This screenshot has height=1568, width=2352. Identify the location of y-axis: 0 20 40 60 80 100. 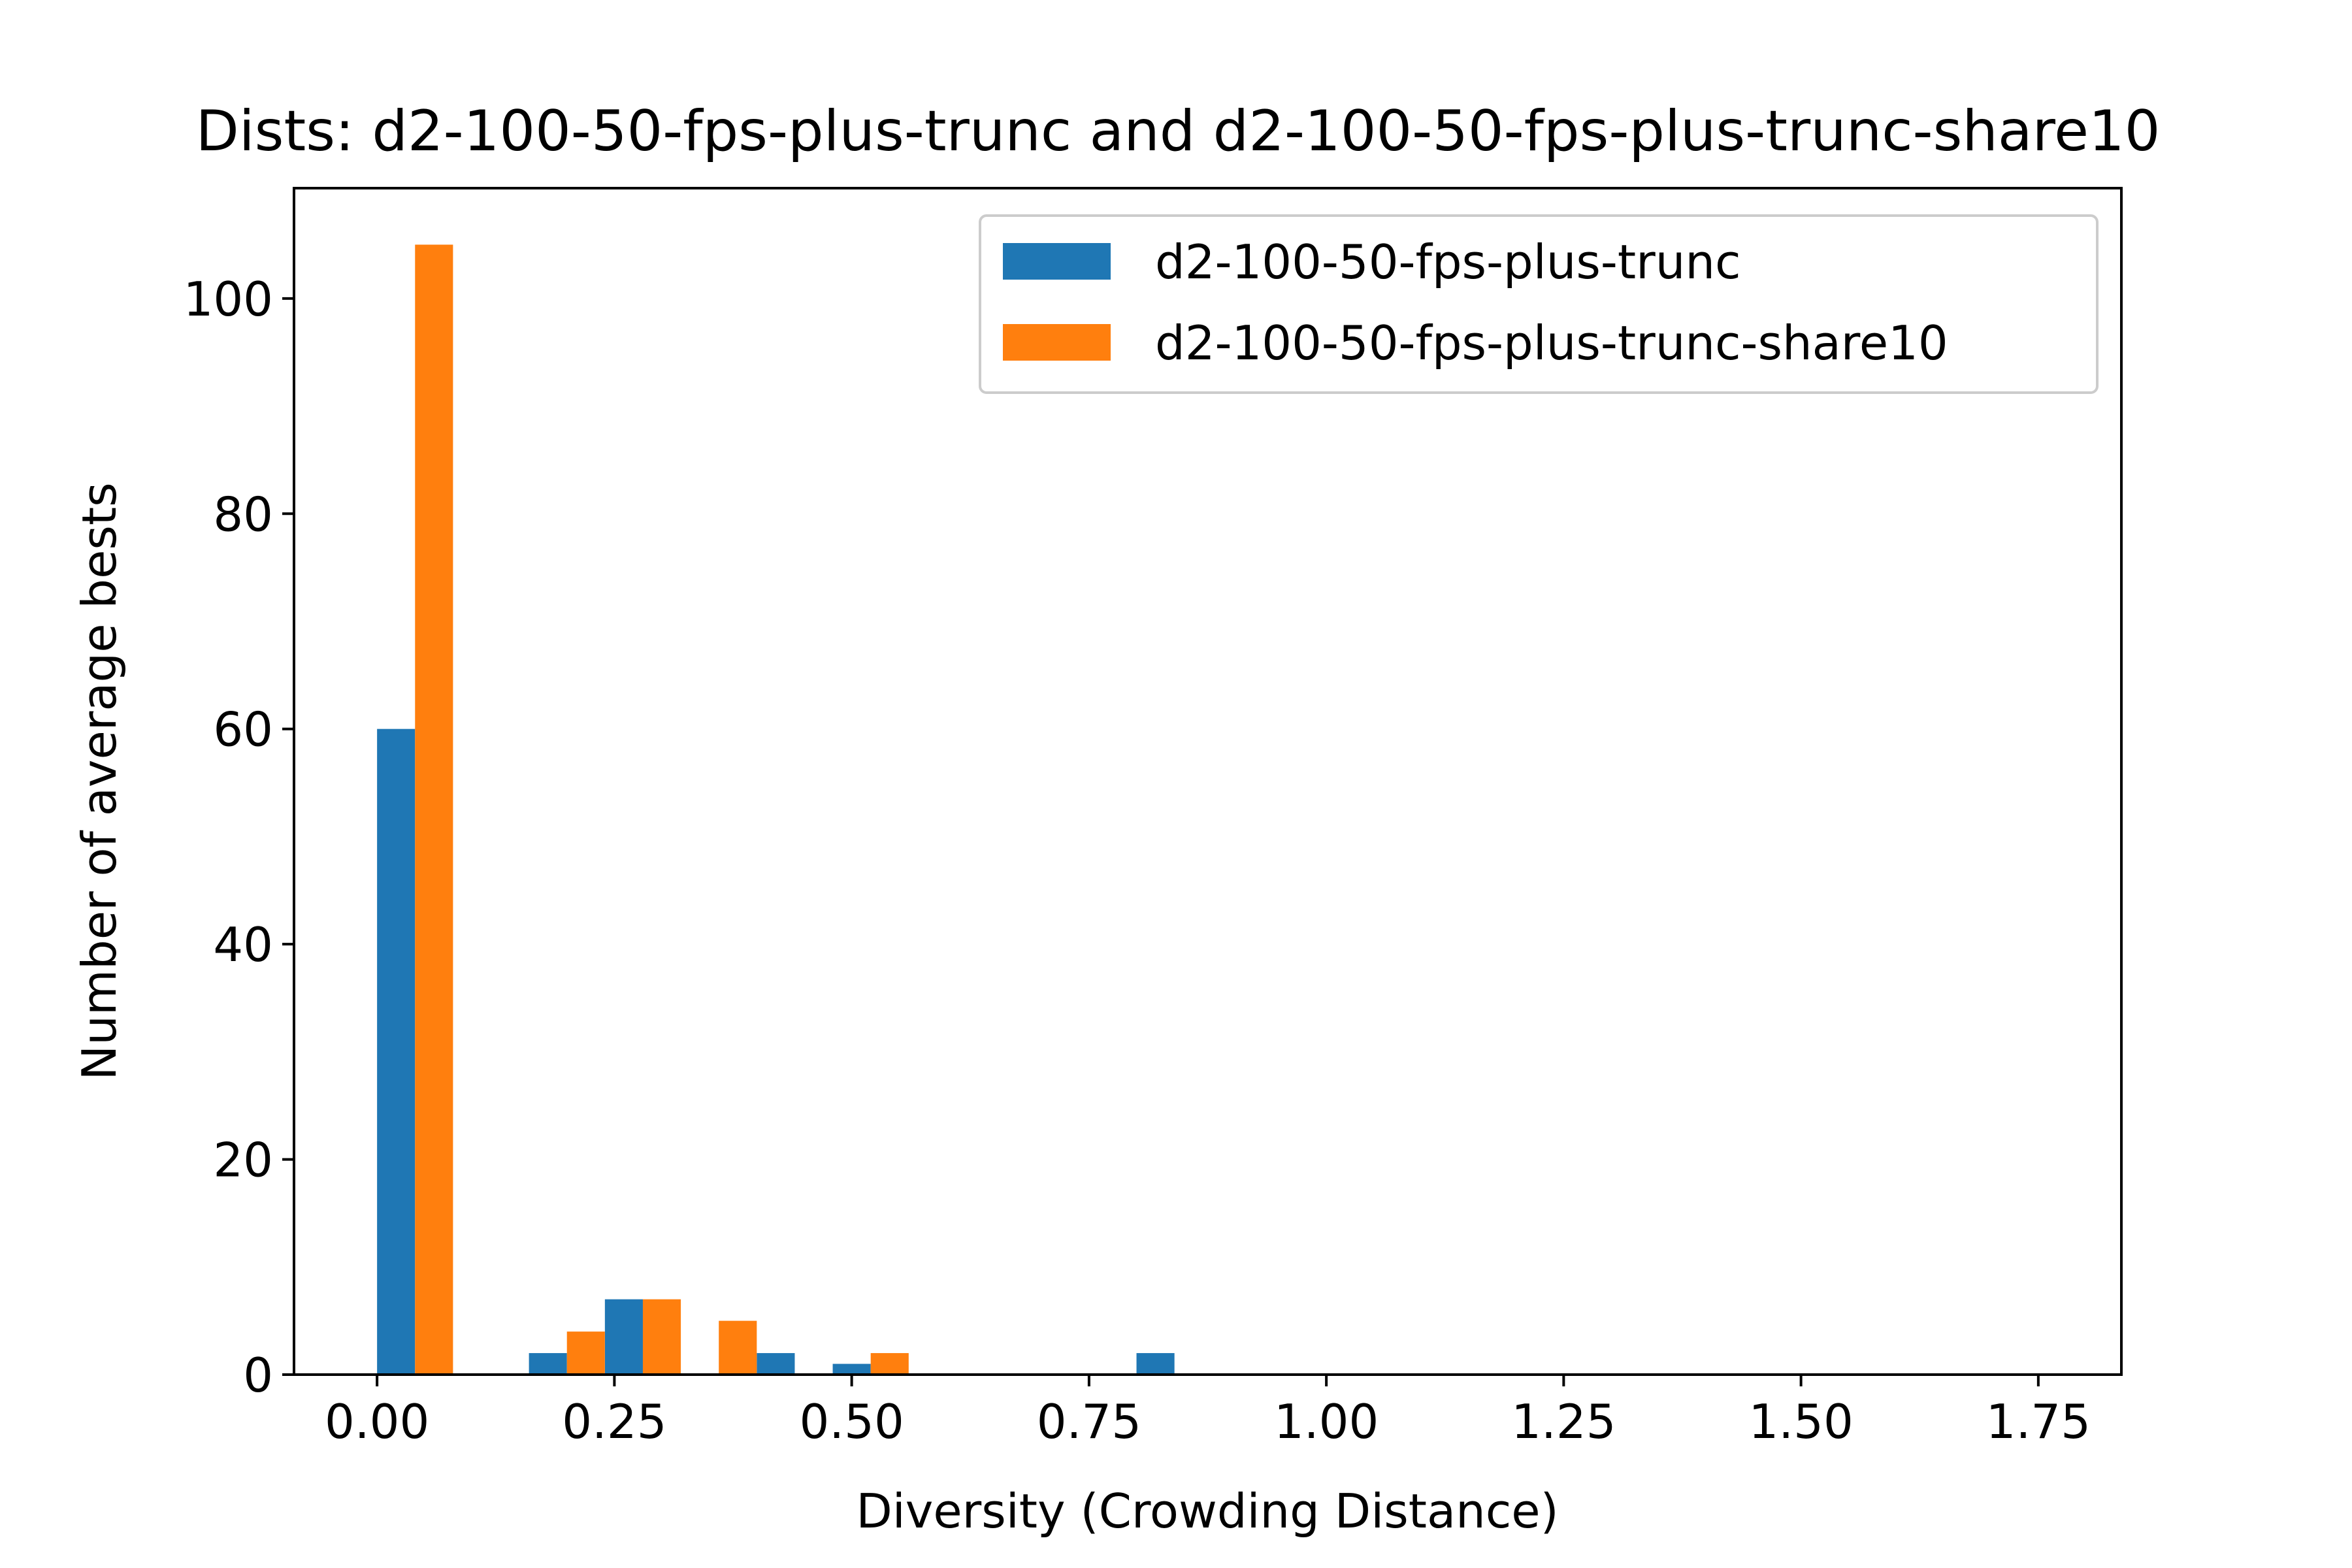
(239, 837).